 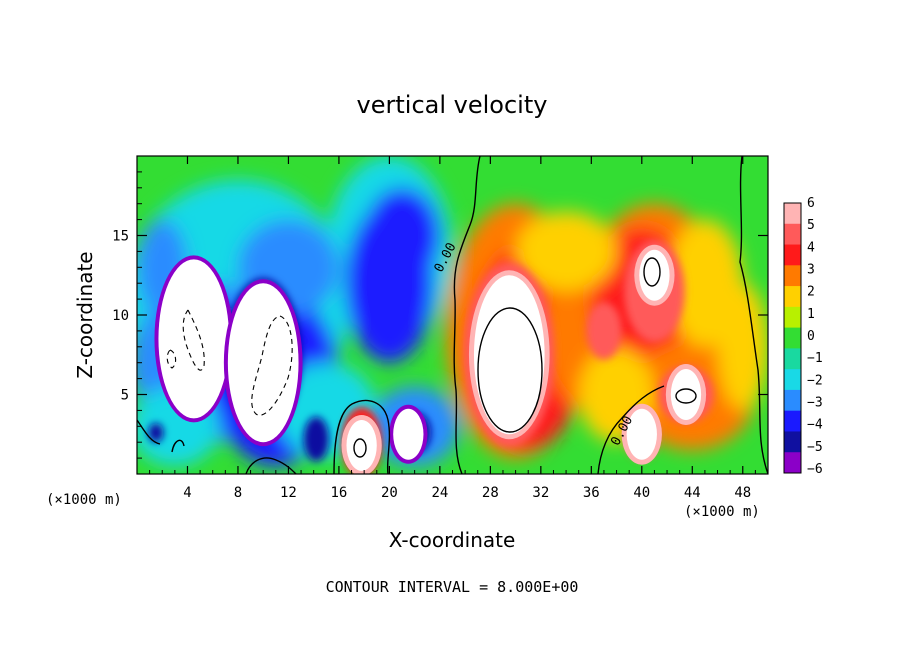 I want to click on colorbar: 6 5 4 3 2 1 0 −1 −2 −3 −4 −5 −6, so click(x=803, y=336).